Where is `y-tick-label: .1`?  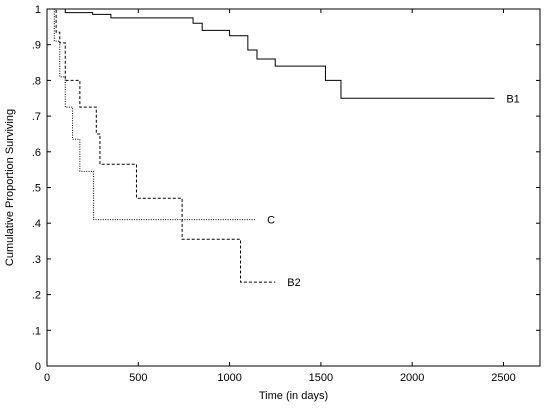 y-tick-label: .1 is located at coordinates (36, 331).